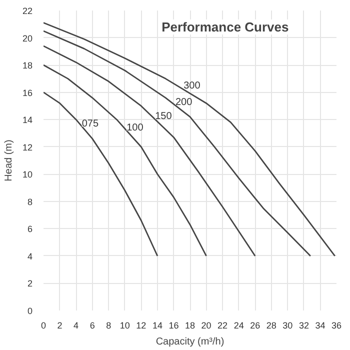 This screenshot has height=350, width=350. Describe the element at coordinates (30, 256) in the screenshot. I see `y-tick-label: 4` at that location.